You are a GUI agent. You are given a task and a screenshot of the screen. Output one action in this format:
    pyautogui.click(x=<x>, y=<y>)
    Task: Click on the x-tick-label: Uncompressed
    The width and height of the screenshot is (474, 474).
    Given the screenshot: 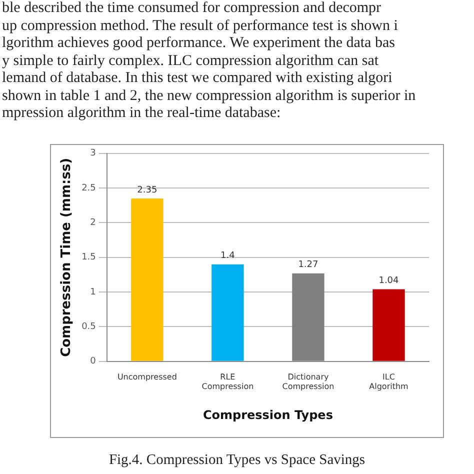 What is the action you would take?
    pyautogui.click(x=147, y=377)
    